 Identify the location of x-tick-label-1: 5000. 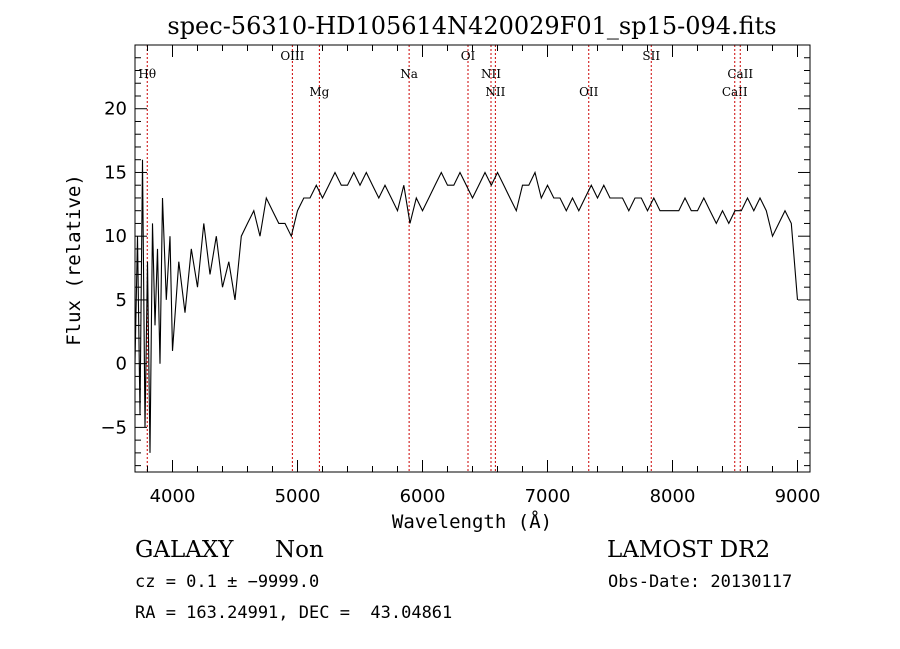
(298, 496).